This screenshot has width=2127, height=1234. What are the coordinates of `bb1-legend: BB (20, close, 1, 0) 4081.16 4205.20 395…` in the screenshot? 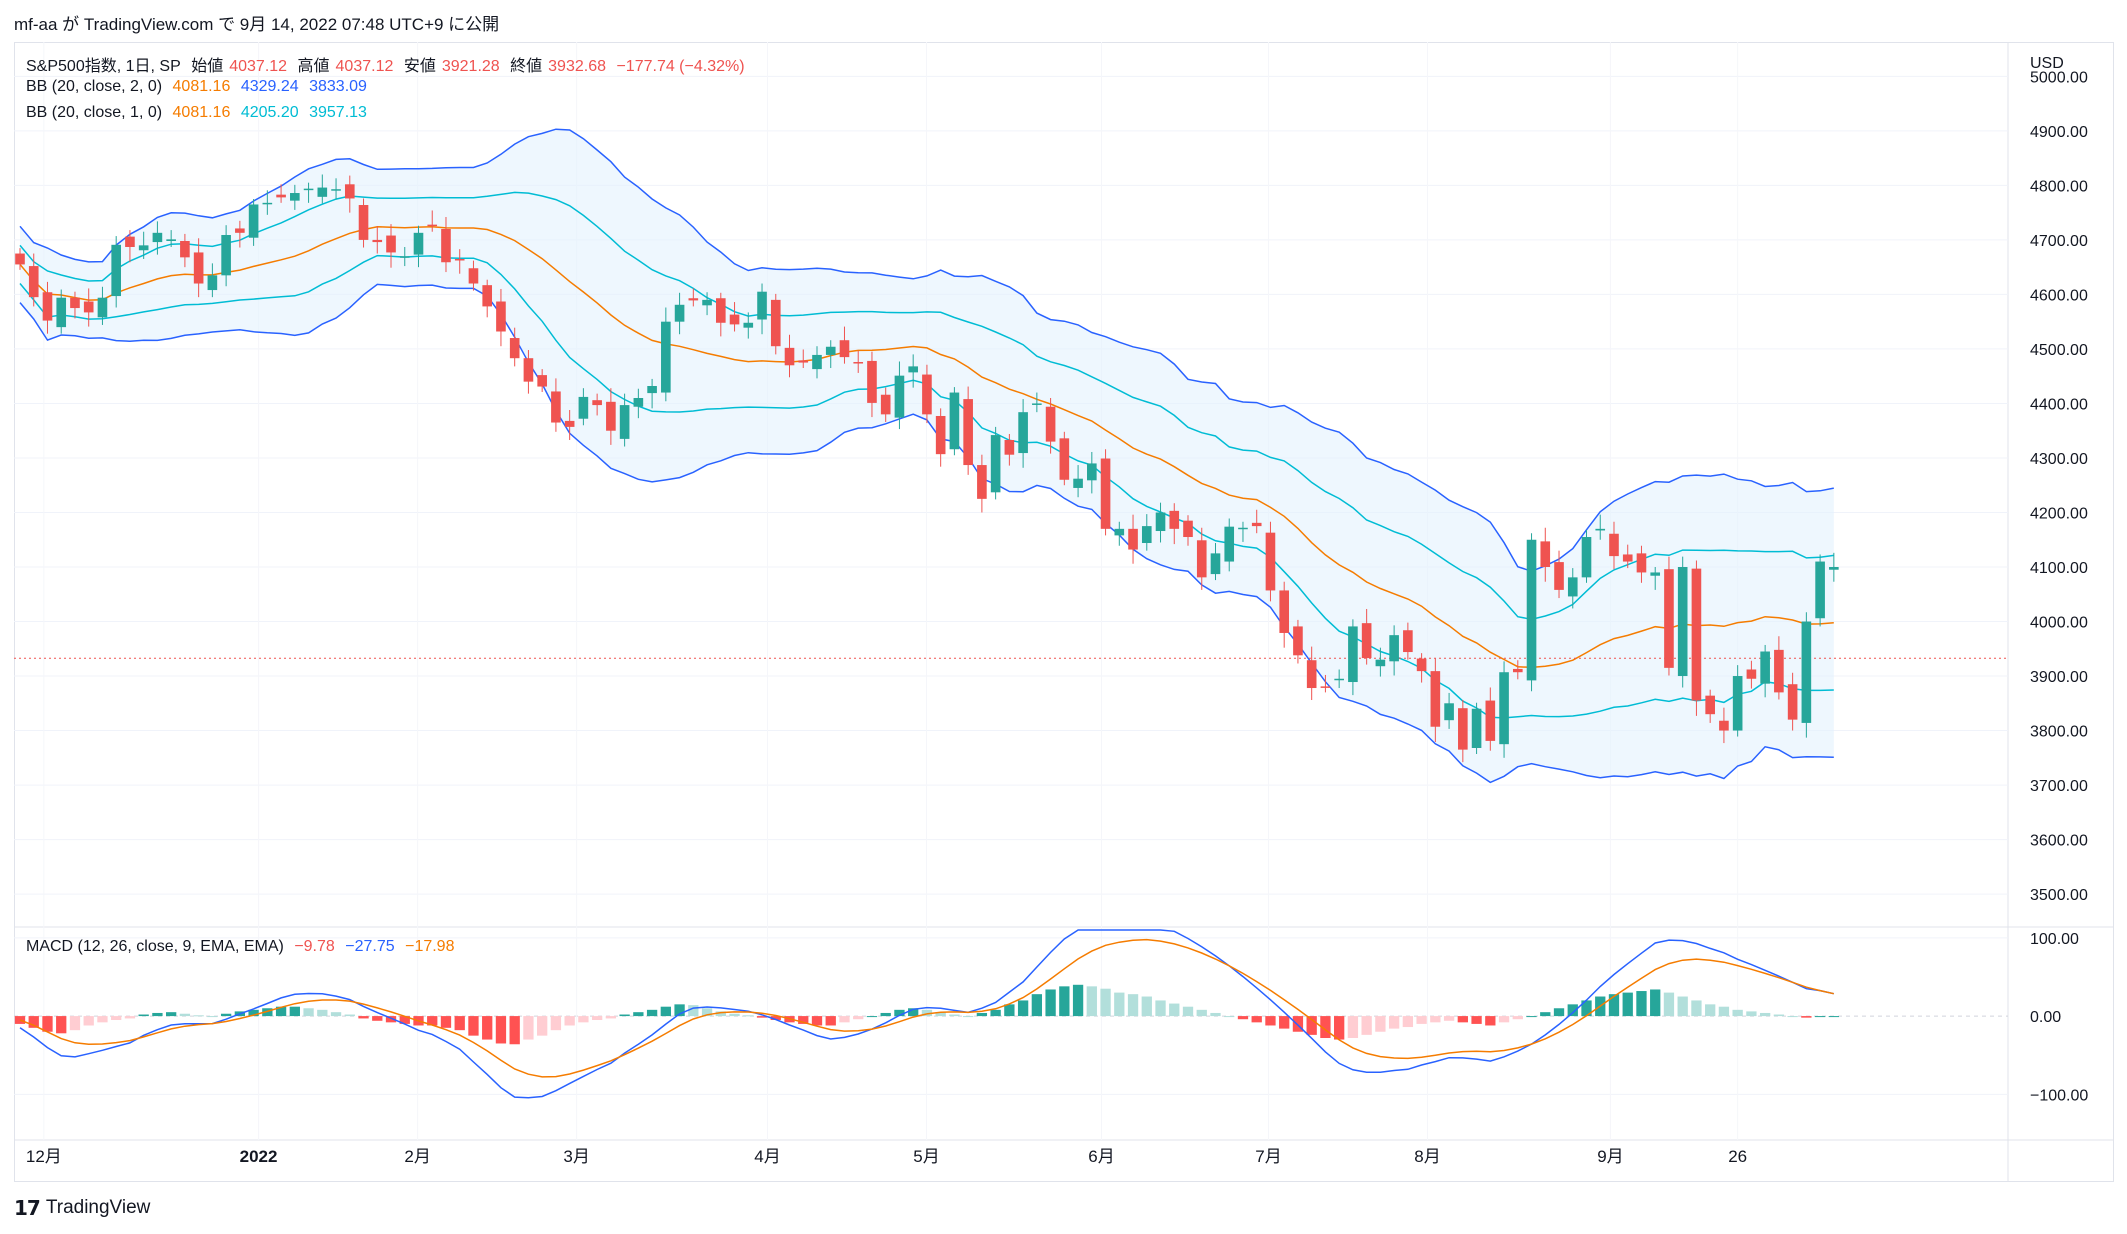 It's located at (199, 113).